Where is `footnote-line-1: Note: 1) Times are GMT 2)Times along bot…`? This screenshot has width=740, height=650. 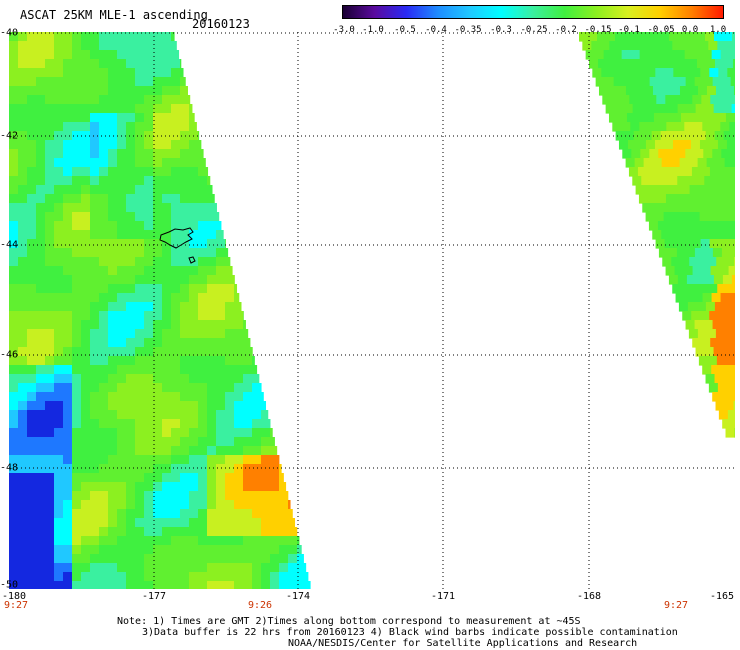
footnote-line-1: Note: 1) Times are GMT 2)Times along bot… is located at coordinates (349, 621).